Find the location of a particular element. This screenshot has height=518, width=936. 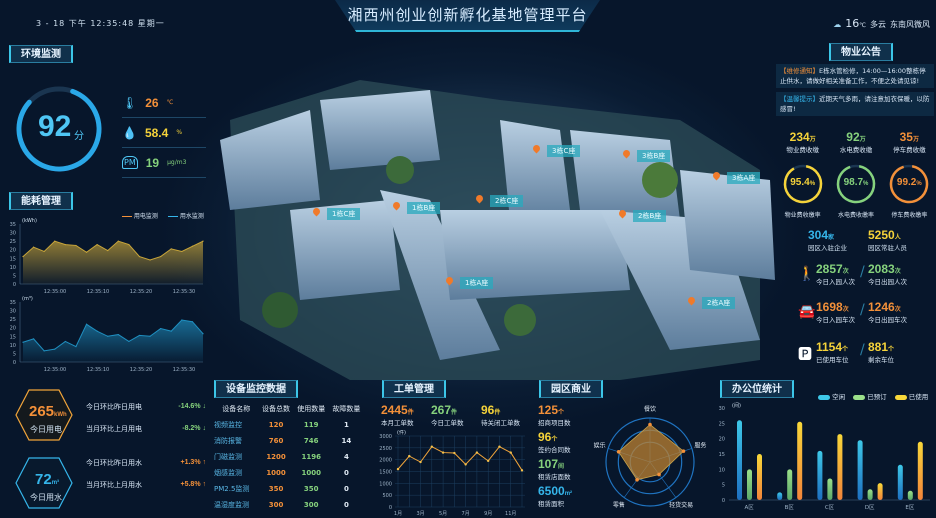

legend-elec: 用电监测 is located at coordinates (140, 215).